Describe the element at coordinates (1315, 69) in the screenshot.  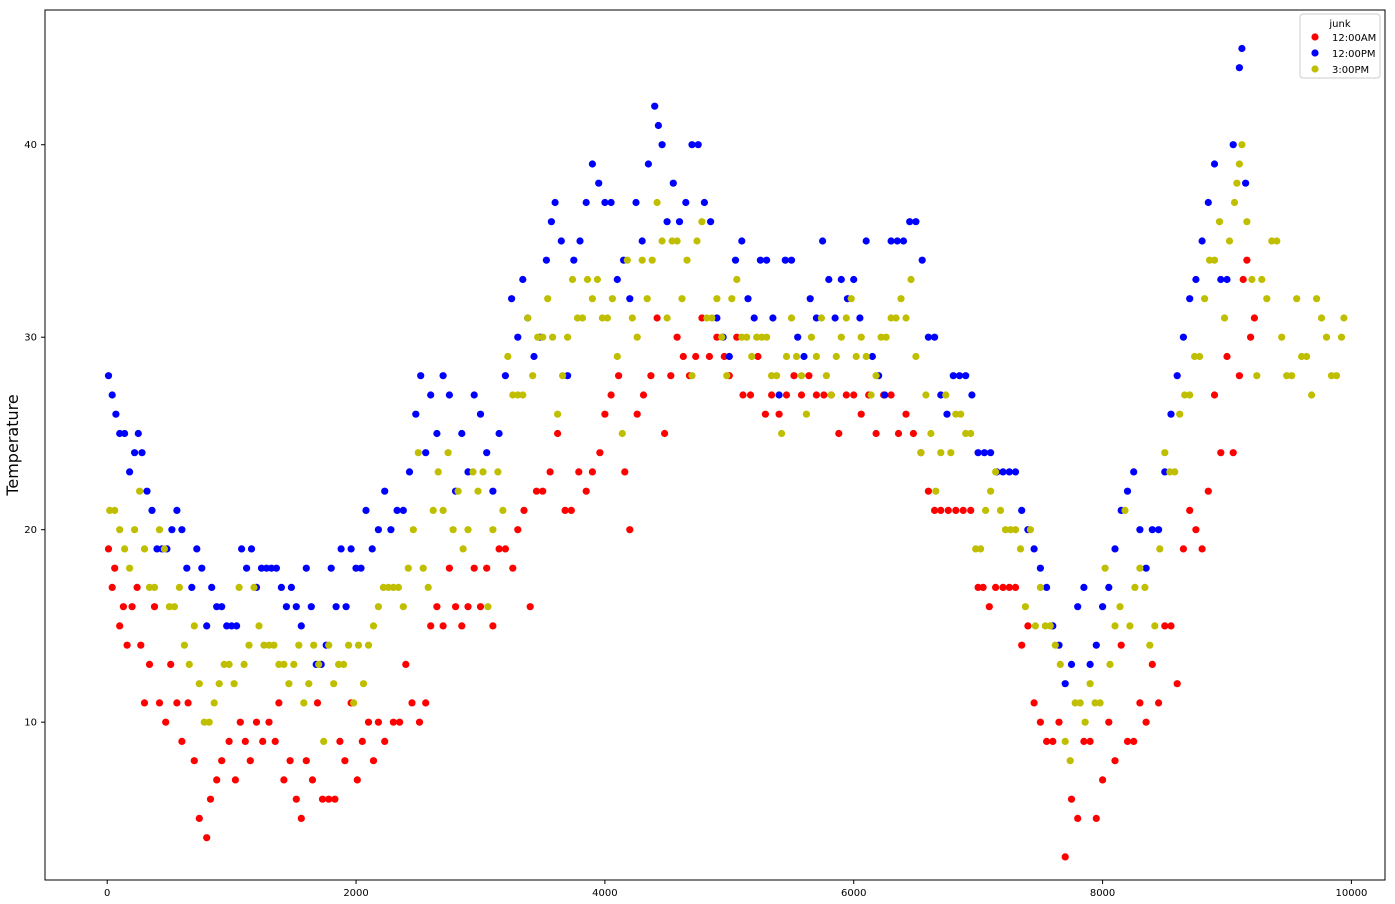
I see `legend-marker` at that location.